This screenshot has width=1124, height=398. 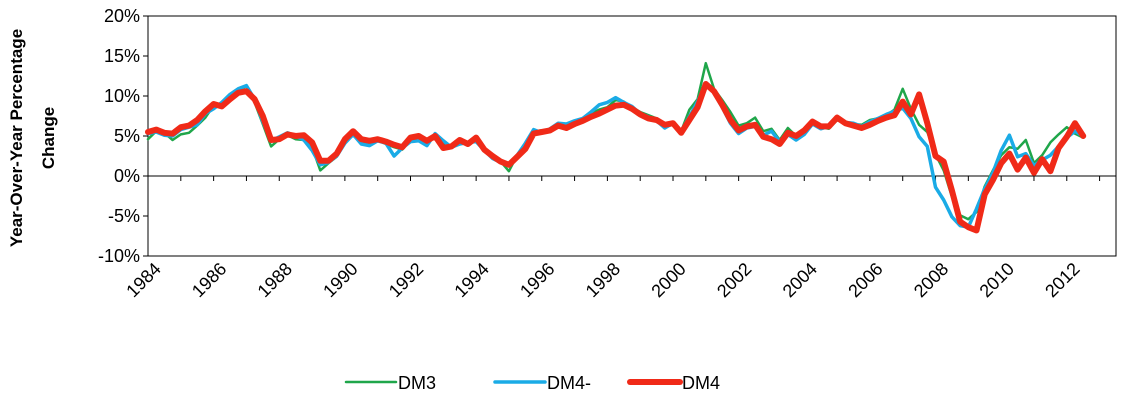 I want to click on y-axis-title-line1: Year-Over-Year Percentage, so click(x=16, y=138).